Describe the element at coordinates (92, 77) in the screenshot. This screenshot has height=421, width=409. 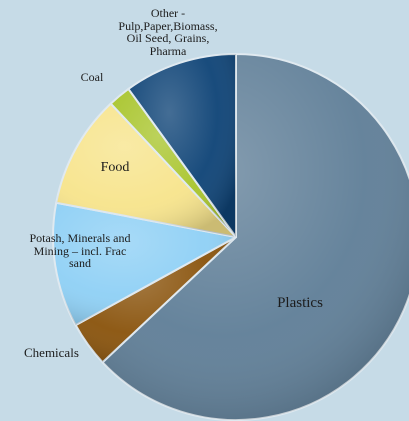
I see `label-coal: Coal` at that location.